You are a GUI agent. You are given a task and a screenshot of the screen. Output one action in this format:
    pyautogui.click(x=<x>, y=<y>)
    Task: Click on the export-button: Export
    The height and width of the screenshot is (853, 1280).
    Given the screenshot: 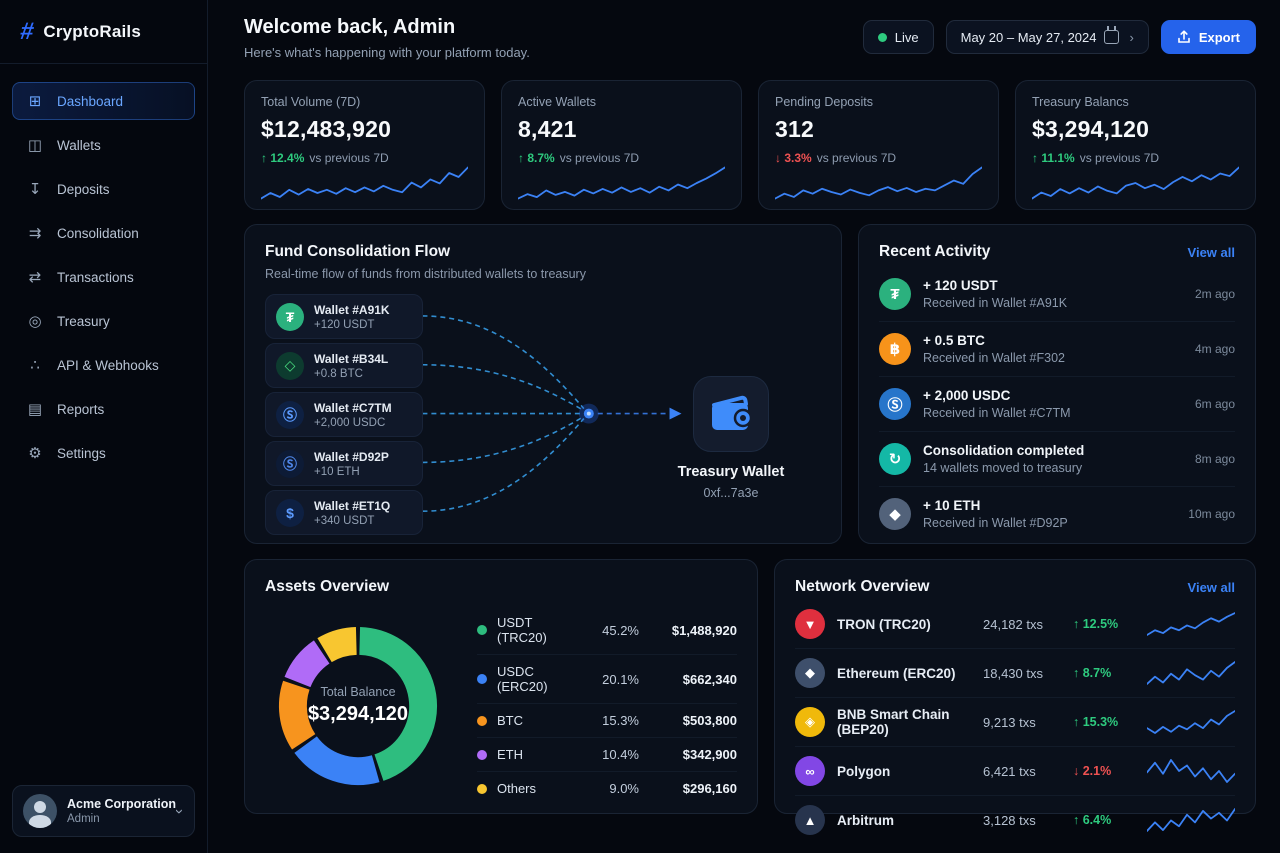 What is the action you would take?
    pyautogui.click(x=1208, y=37)
    